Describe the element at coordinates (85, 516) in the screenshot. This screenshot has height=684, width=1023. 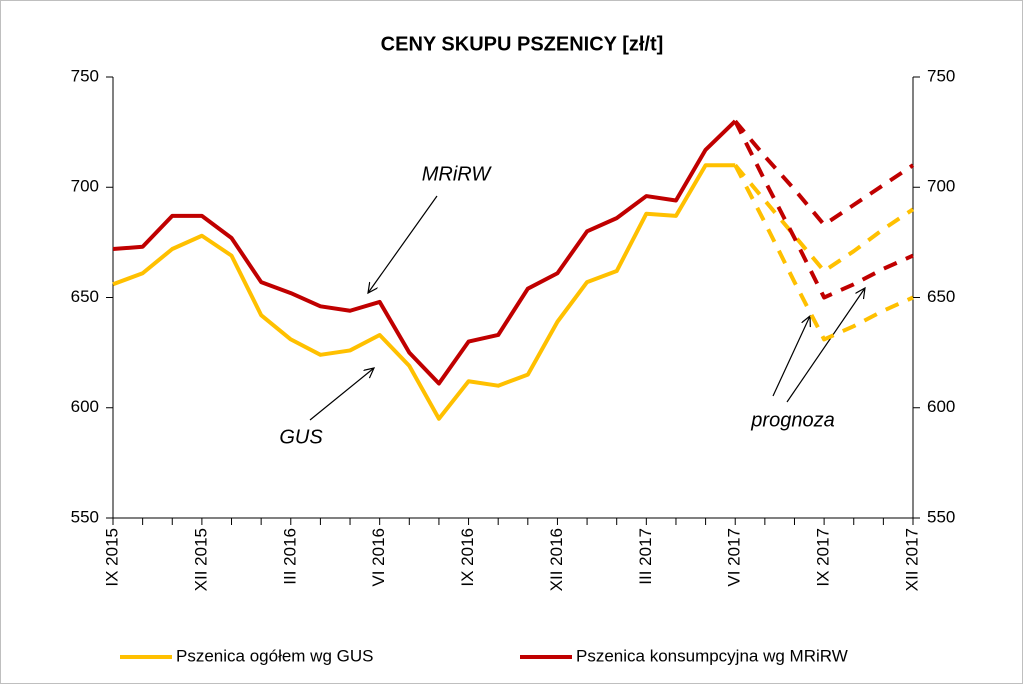
I see `y-tick-label: 550` at that location.